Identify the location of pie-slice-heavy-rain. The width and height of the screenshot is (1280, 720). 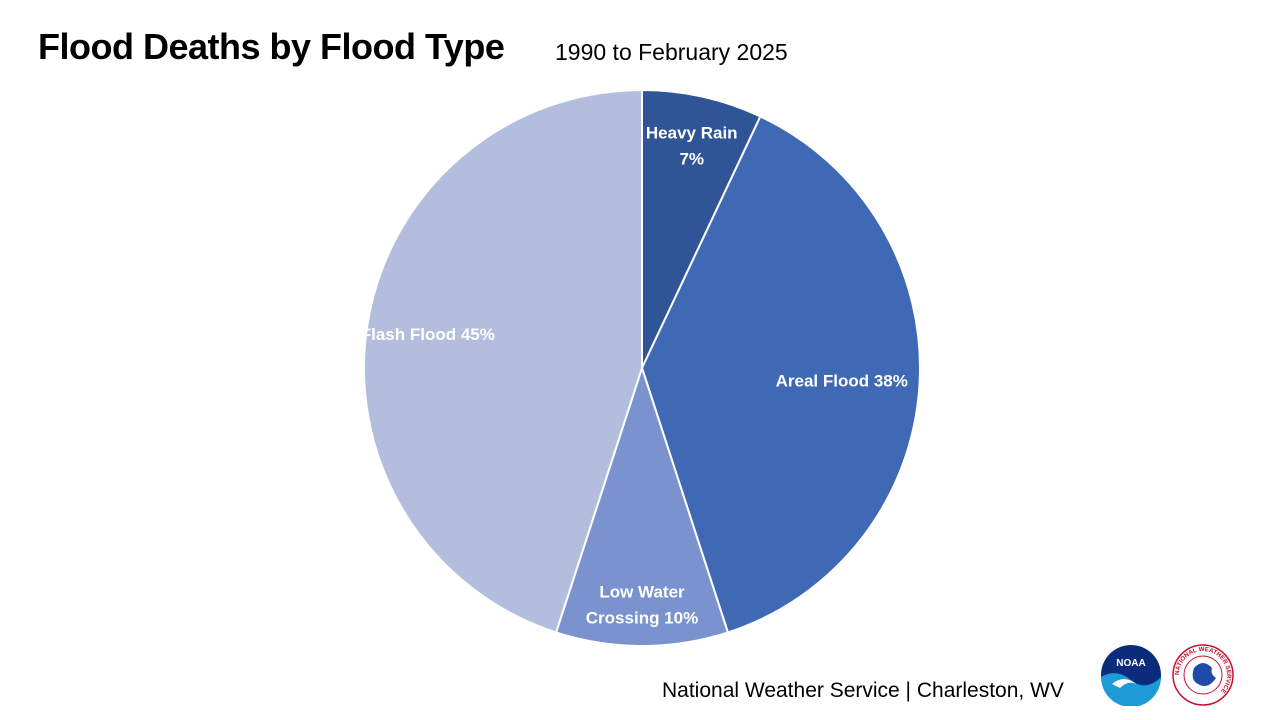
(701, 228).